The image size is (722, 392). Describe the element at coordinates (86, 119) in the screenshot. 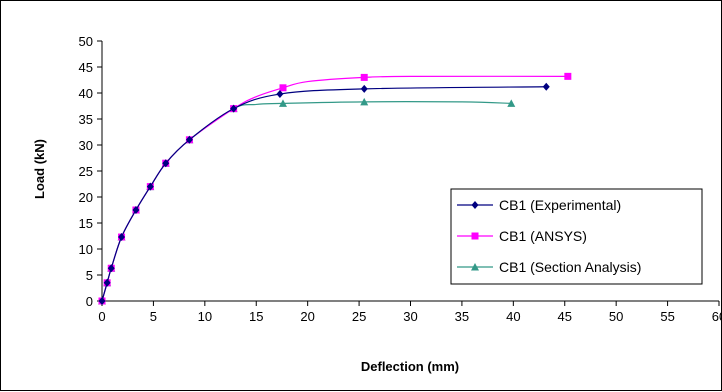

I see `y-tick-label: 35` at that location.